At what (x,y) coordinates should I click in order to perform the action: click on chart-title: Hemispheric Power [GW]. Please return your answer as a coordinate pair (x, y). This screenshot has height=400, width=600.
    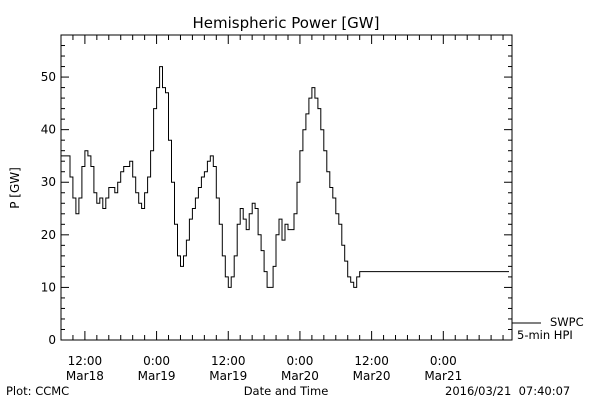
    Looking at the image, I should click on (286, 23).